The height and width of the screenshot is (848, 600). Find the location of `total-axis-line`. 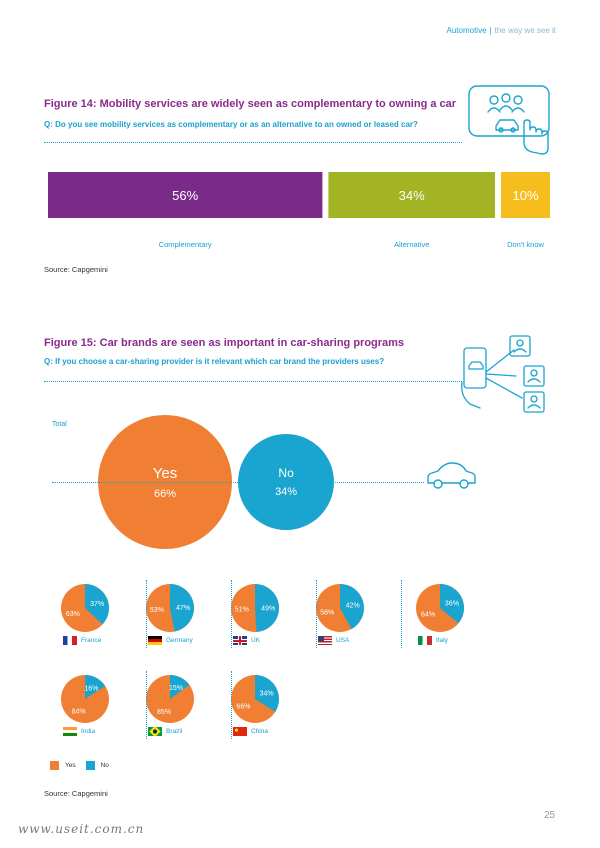

total-axis-line is located at coordinates (238, 482).